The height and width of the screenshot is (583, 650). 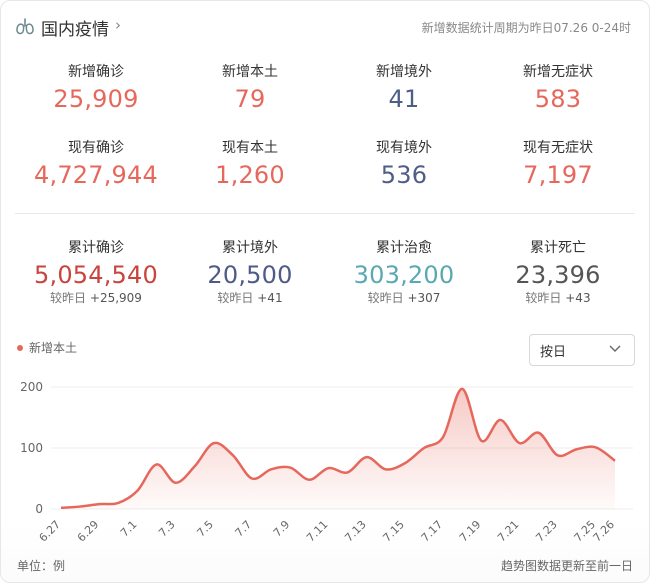 What do you see at coordinates (404, 175) in the screenshot?
I see `stat-value: 536` at bounding box center [404, 175].